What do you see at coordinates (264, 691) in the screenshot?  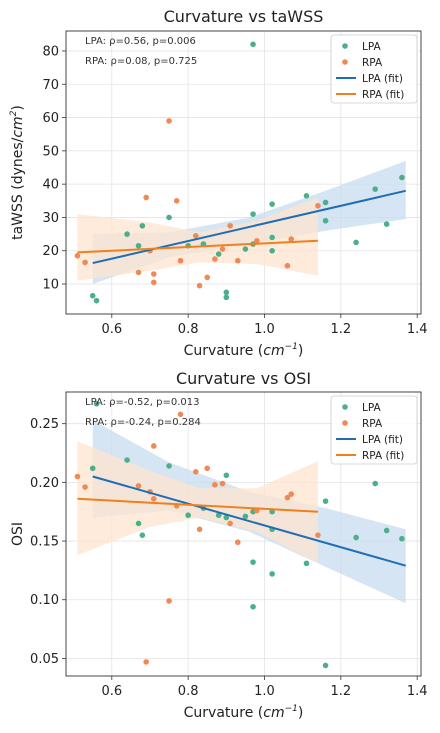 I see `x-tick-label: 1.0` at bounding box center [264, 691].